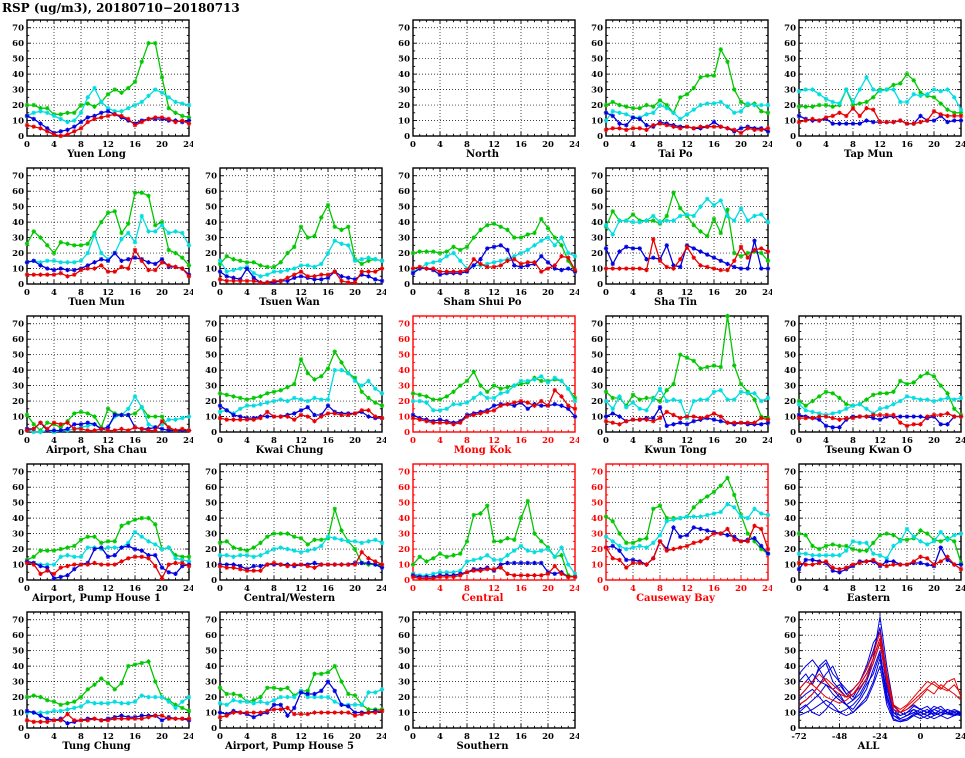  Describe the element at coordinates (296, 237) in the screenshot. I see `plot: 0 10 20 30 40 50 60 70 0 4 8 12 16 20 24 Tsuen Wan` at that location.